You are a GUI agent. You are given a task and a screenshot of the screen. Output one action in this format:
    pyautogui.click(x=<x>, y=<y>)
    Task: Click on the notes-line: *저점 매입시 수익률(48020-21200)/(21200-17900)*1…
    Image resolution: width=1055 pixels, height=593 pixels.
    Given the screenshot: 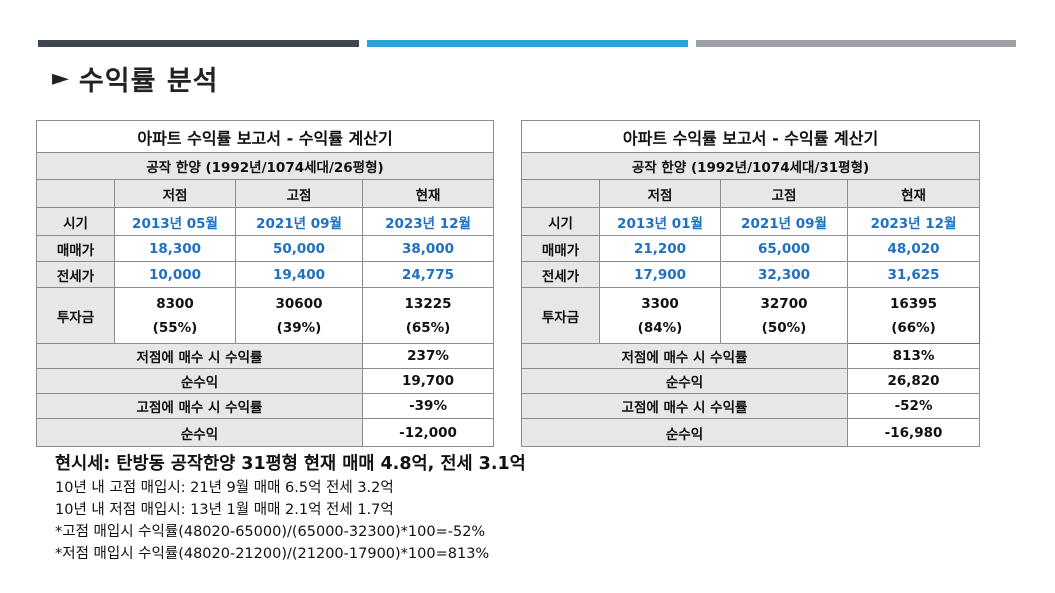 What is the action you would take?
    pyautogui.click(x=272, y=554)
    